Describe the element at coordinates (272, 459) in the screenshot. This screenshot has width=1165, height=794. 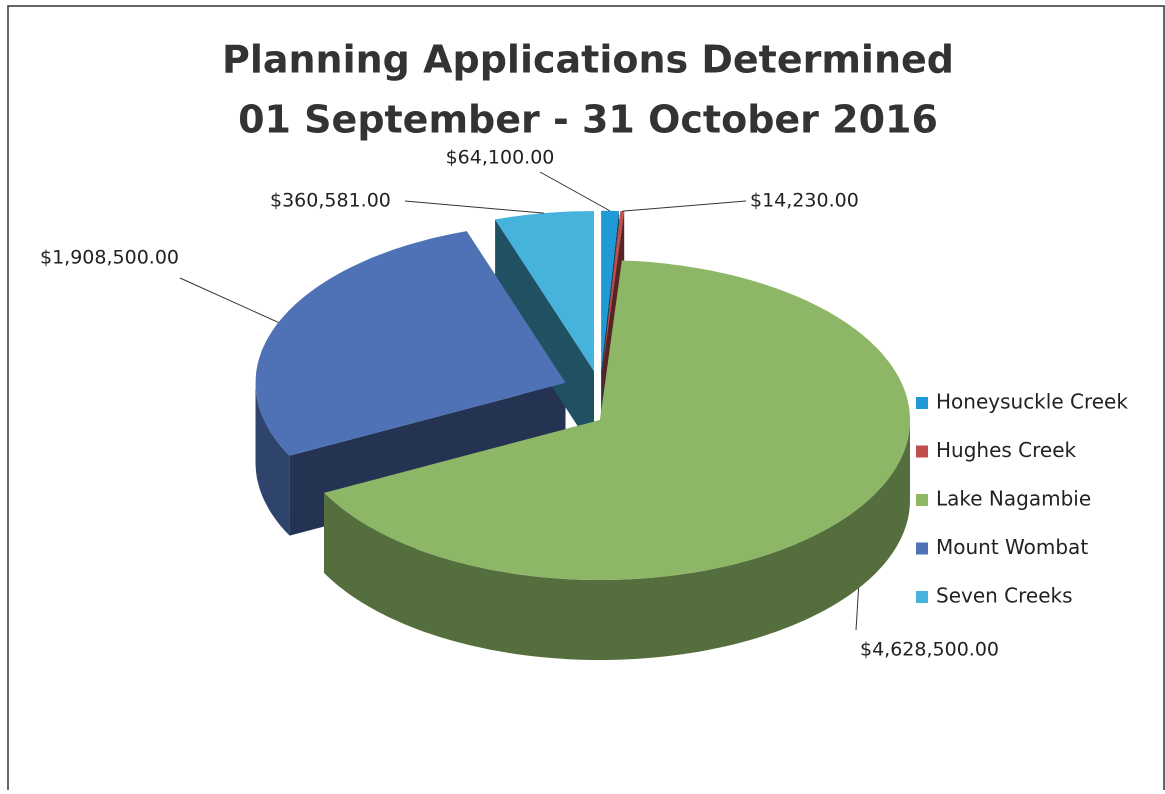
I see `slice-wall` at that location.